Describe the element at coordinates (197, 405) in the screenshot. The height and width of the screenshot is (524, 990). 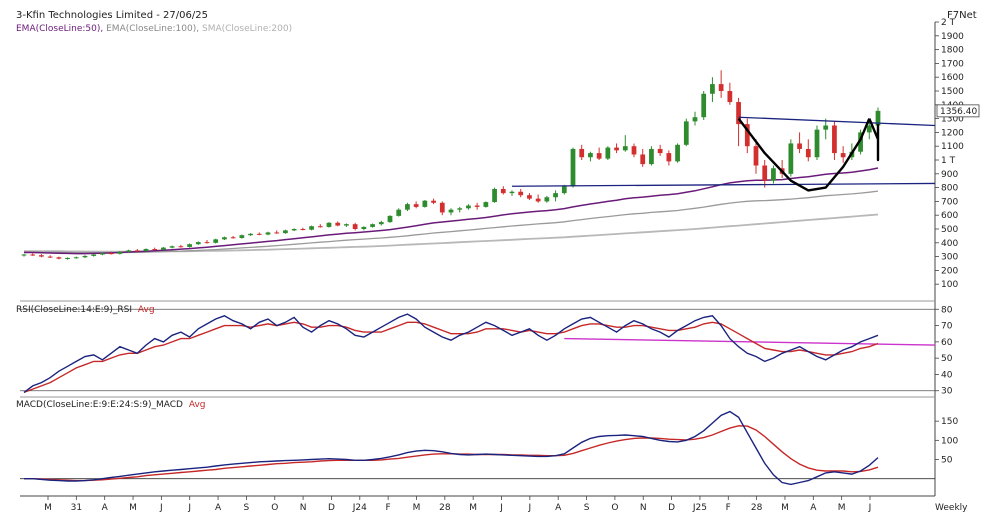
I see `macd-avg-label: Avg` at that location.